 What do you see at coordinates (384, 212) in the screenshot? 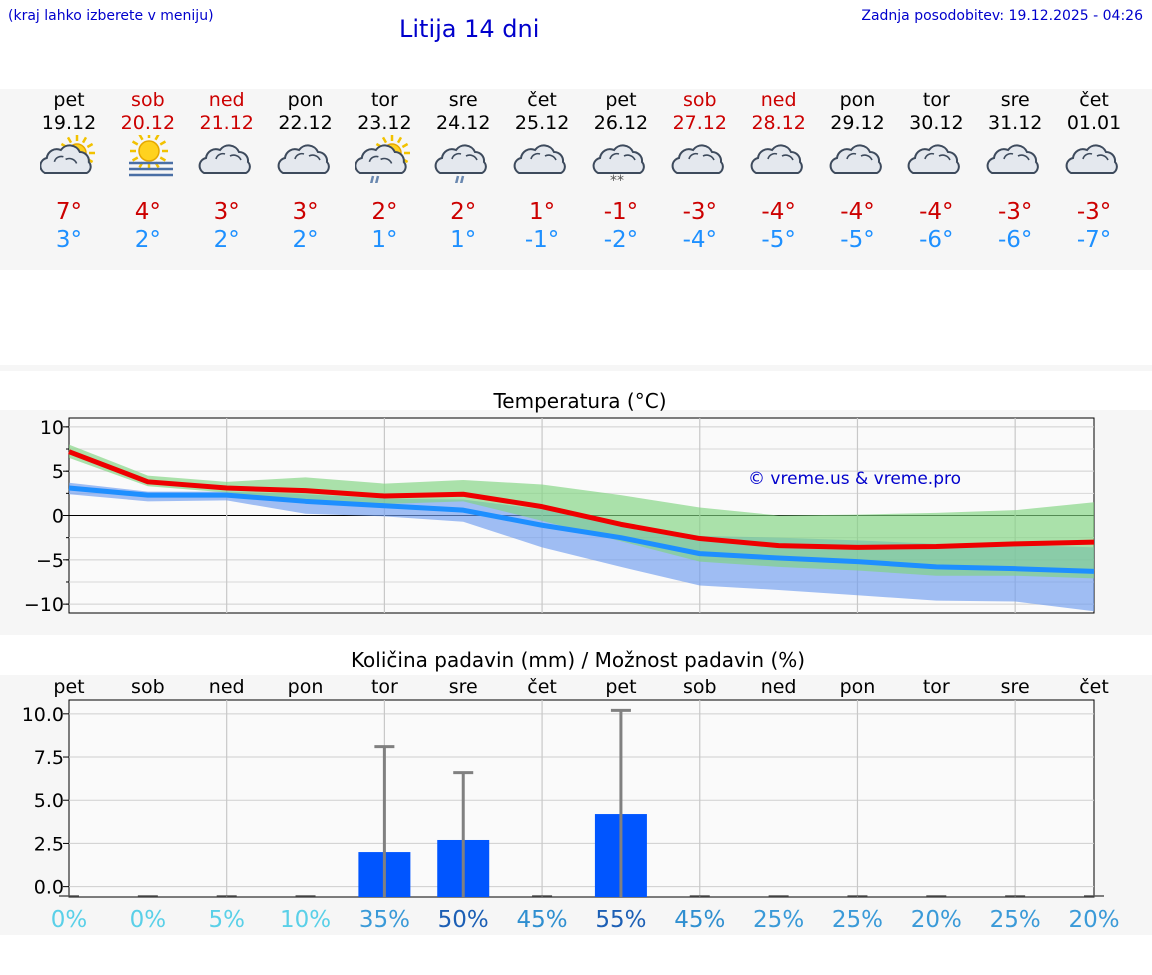
I see `max-temp: 2°` at bounding box center [384, 212].